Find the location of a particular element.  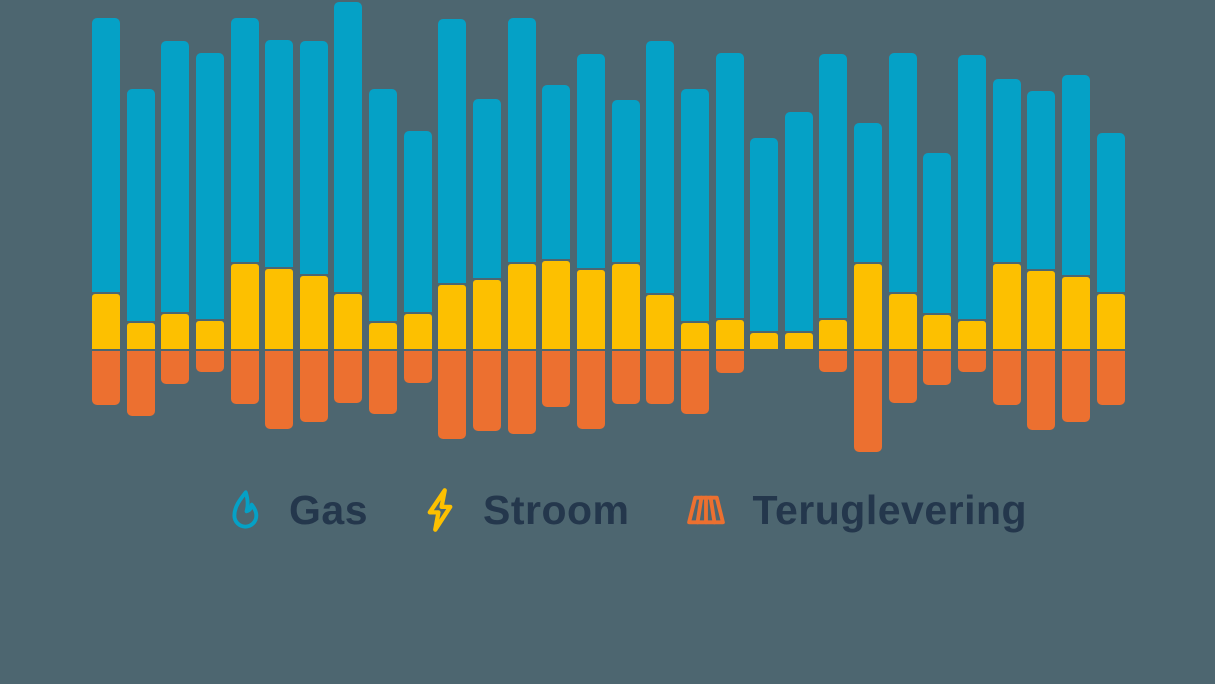

solar-panel-icon is located at coordinates (705, 510).